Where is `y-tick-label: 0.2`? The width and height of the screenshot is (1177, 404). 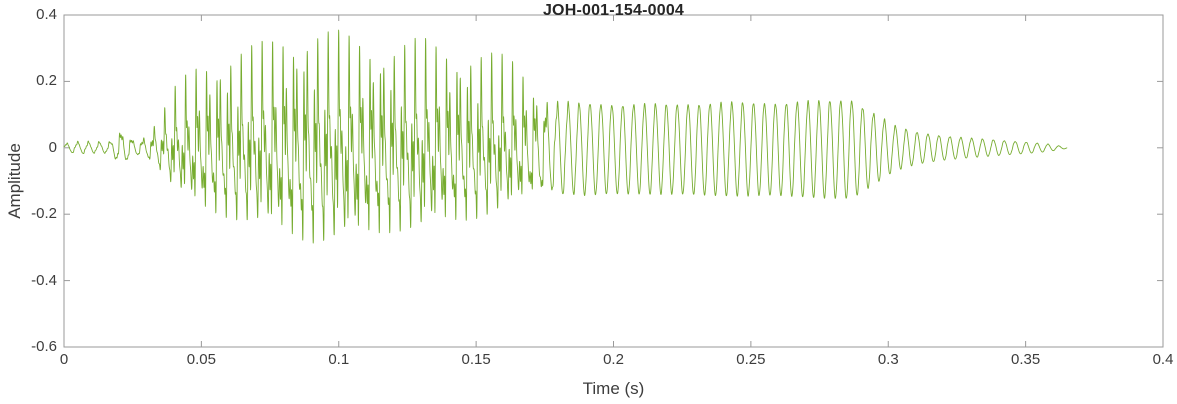
y-tick-label: 0.2 is located at coordinates (46, 81).